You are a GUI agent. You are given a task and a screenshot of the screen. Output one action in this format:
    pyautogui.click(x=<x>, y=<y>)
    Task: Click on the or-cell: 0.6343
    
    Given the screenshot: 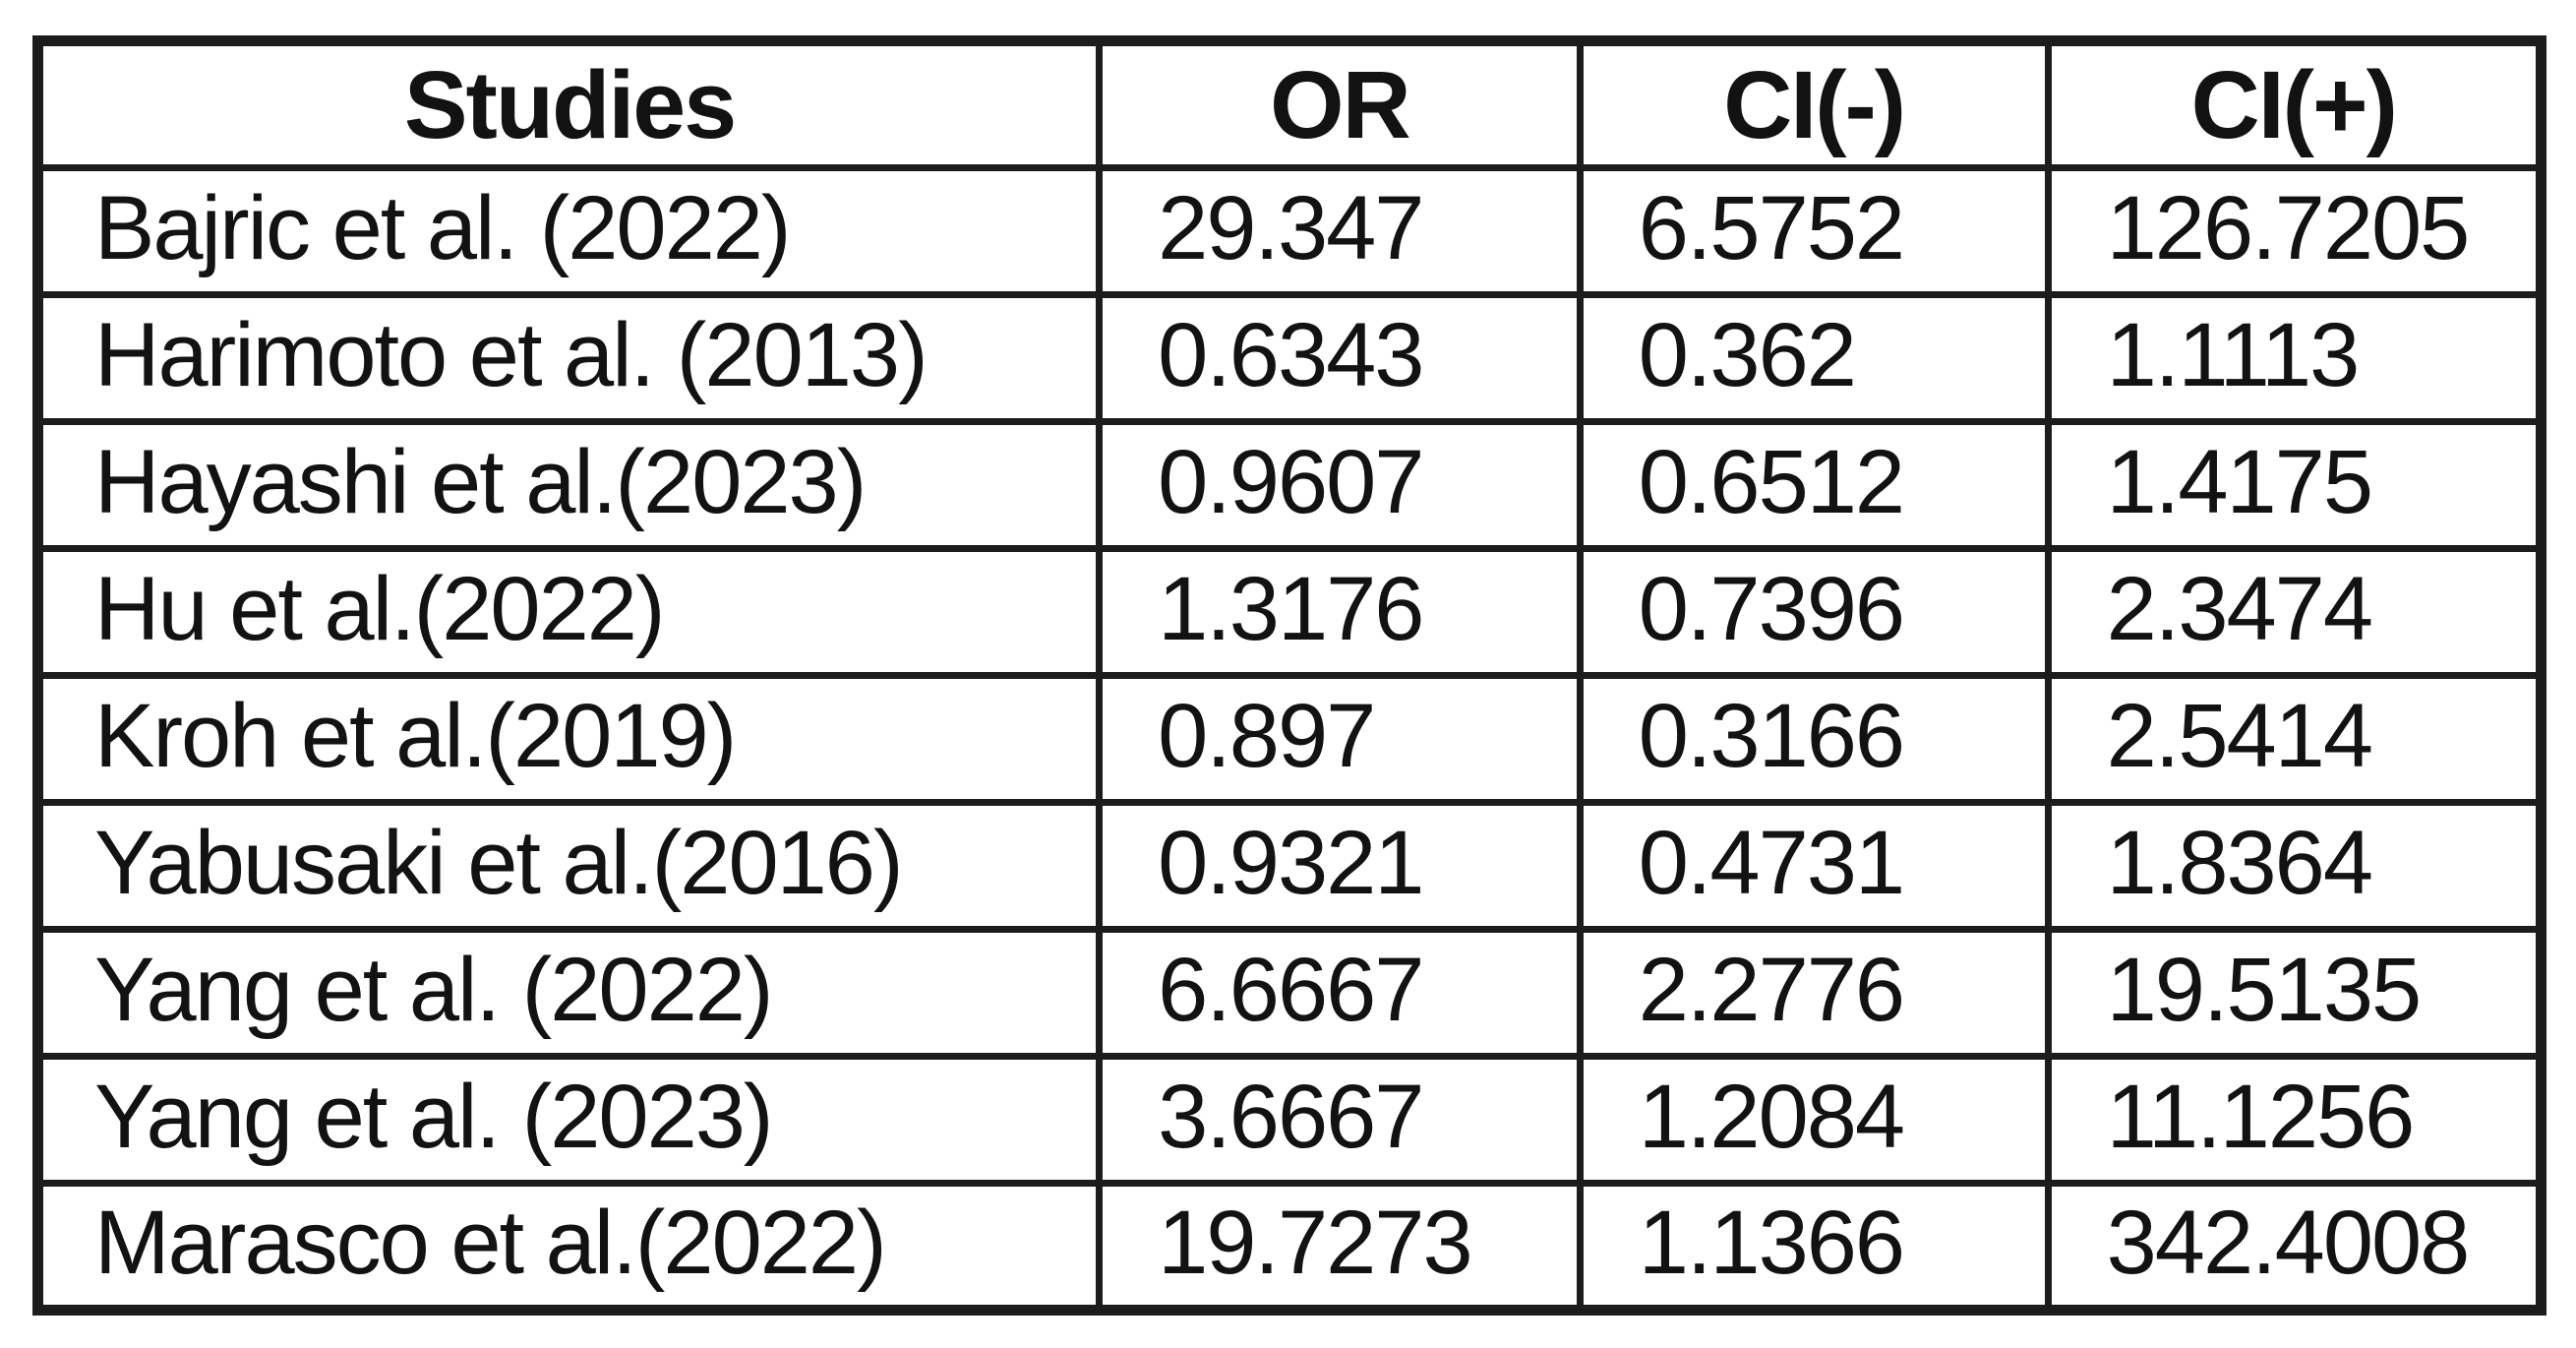 What is the action you would take?
    pyautogui.click(x=1340, y=358)
    